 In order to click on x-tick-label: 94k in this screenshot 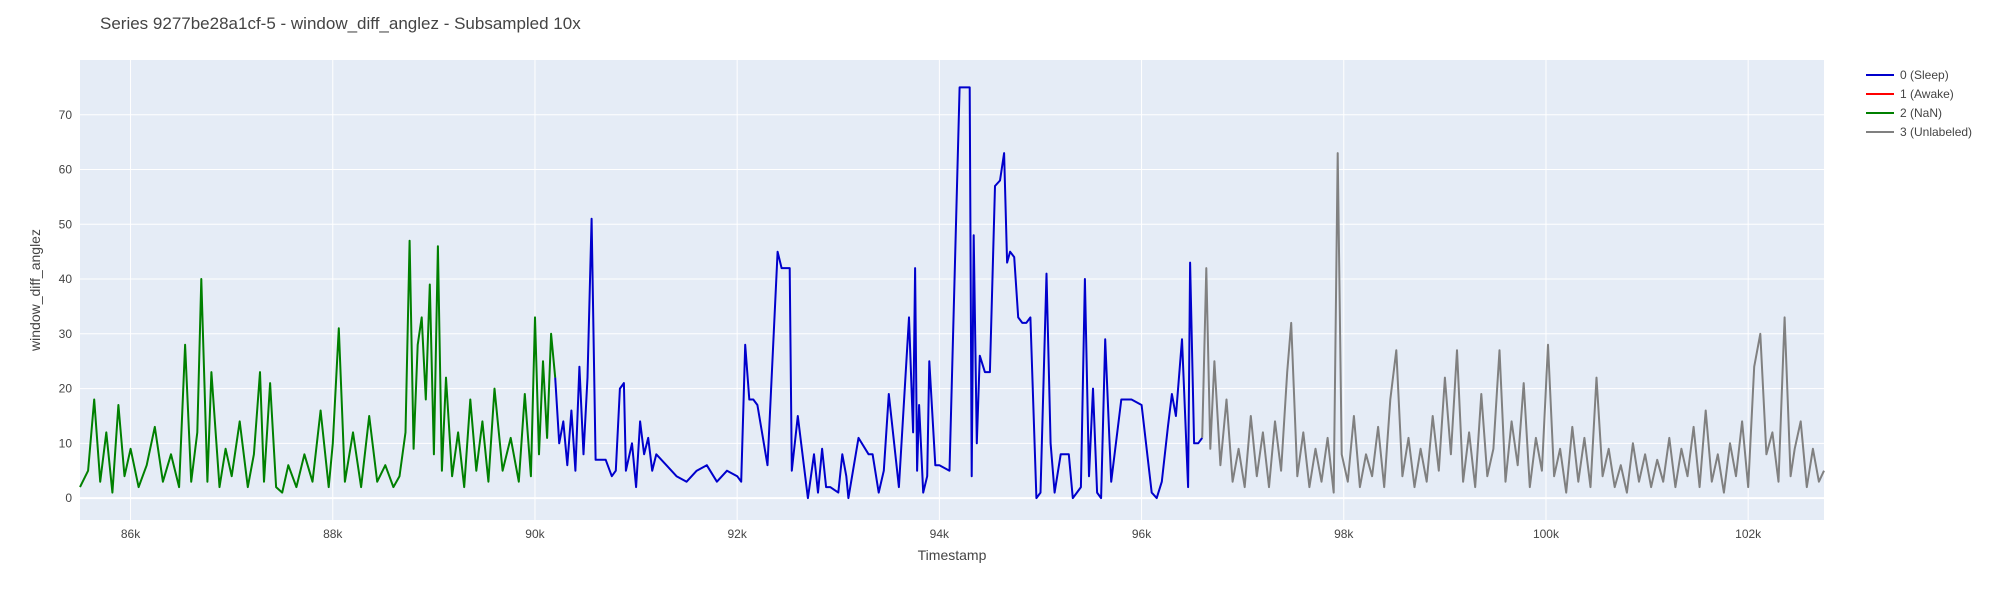, I will do `click(940, 534)`.